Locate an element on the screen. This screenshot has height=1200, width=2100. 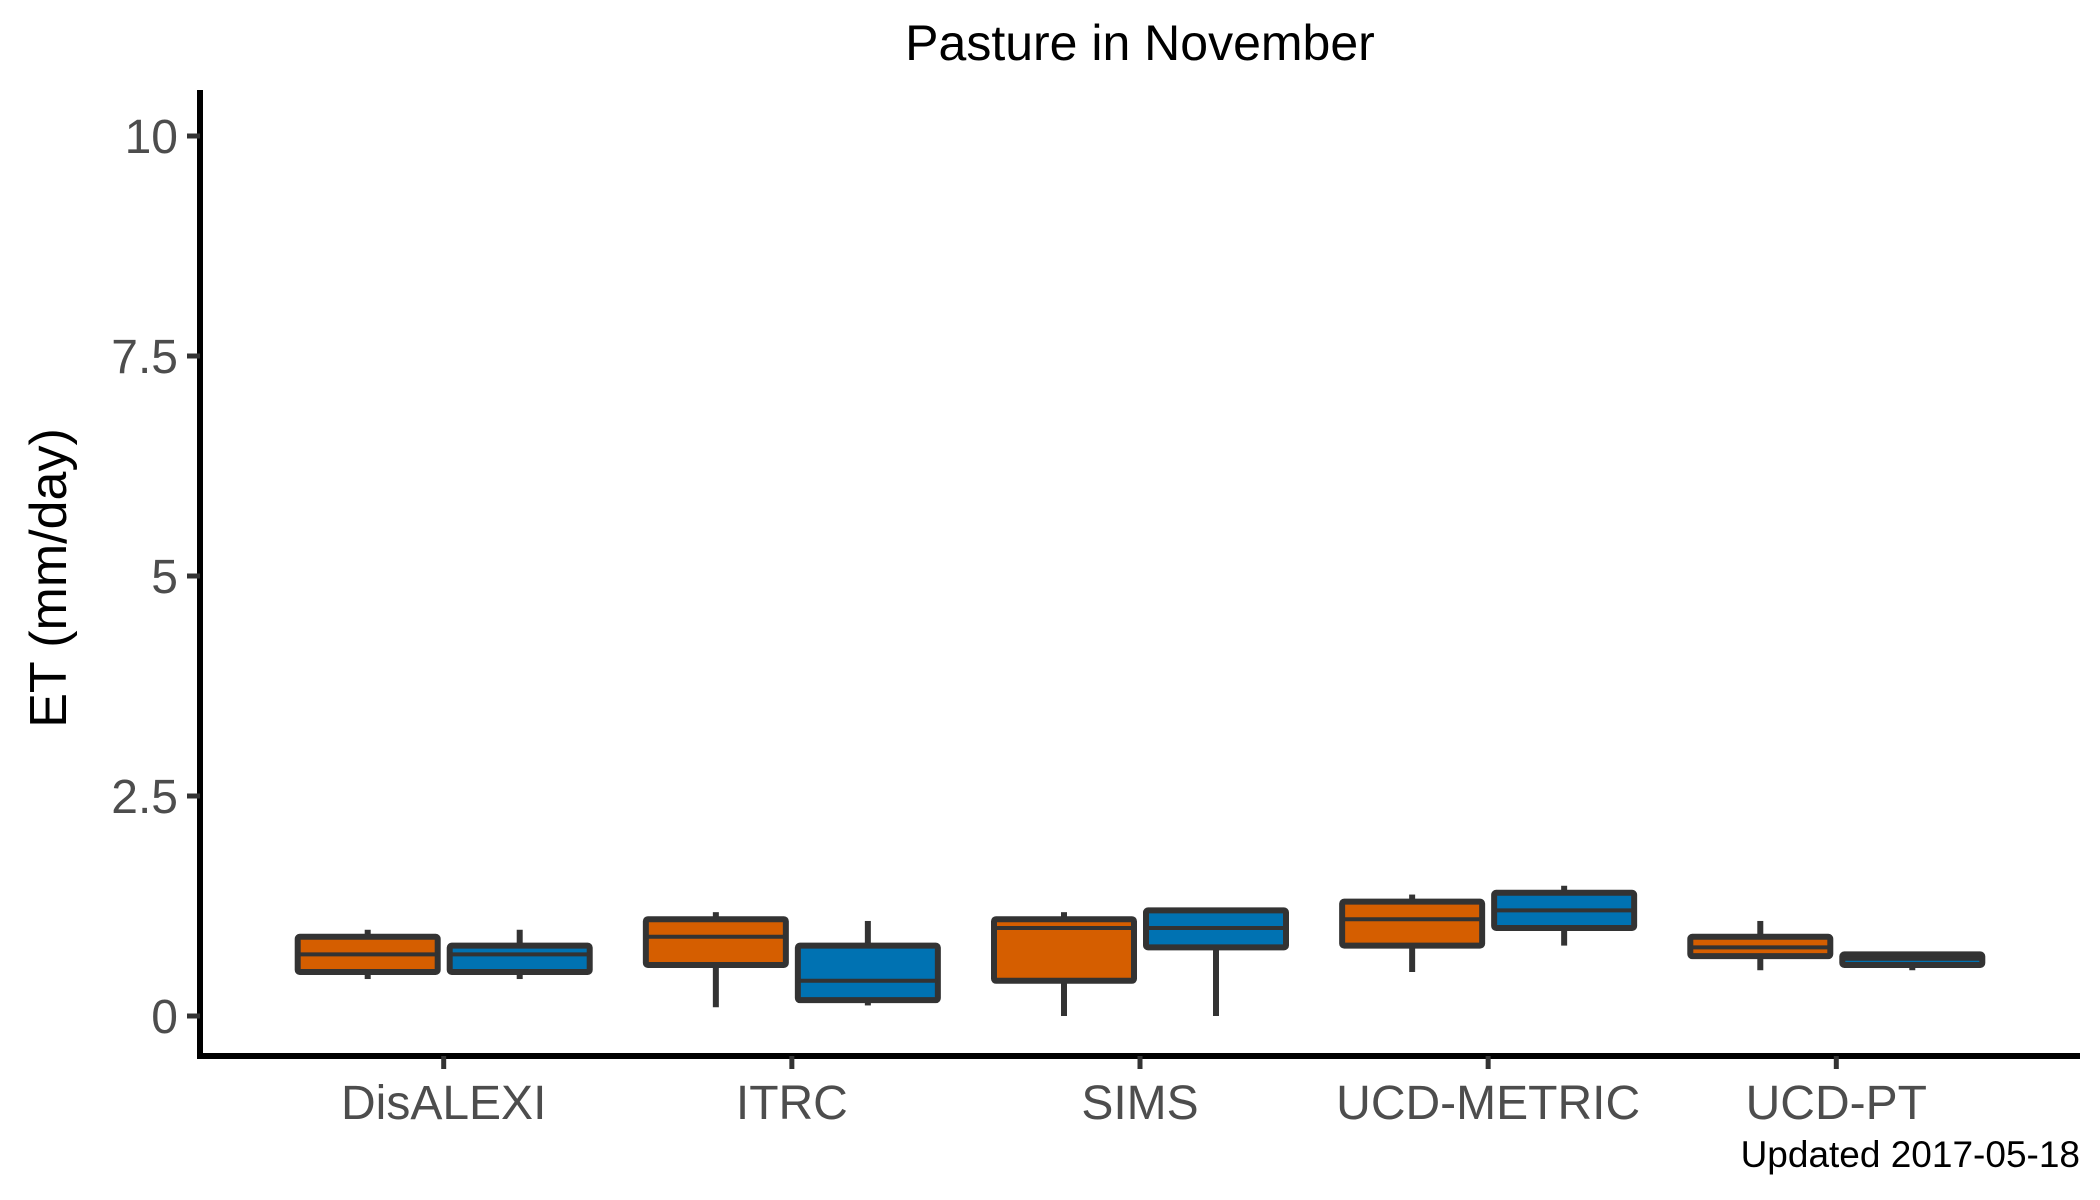
x-tick-label: UCD-METRIC is located at coordinates (1488, 1103).